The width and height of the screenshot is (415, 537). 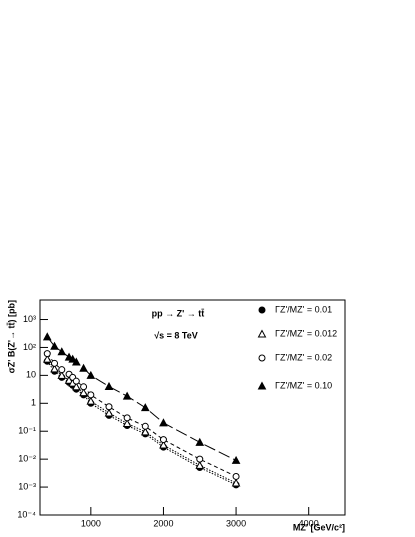 What do you see at coordinates (33, 403) in the screenshot?
I see `y-tick-label: 1` at bounding box center [33, 403].